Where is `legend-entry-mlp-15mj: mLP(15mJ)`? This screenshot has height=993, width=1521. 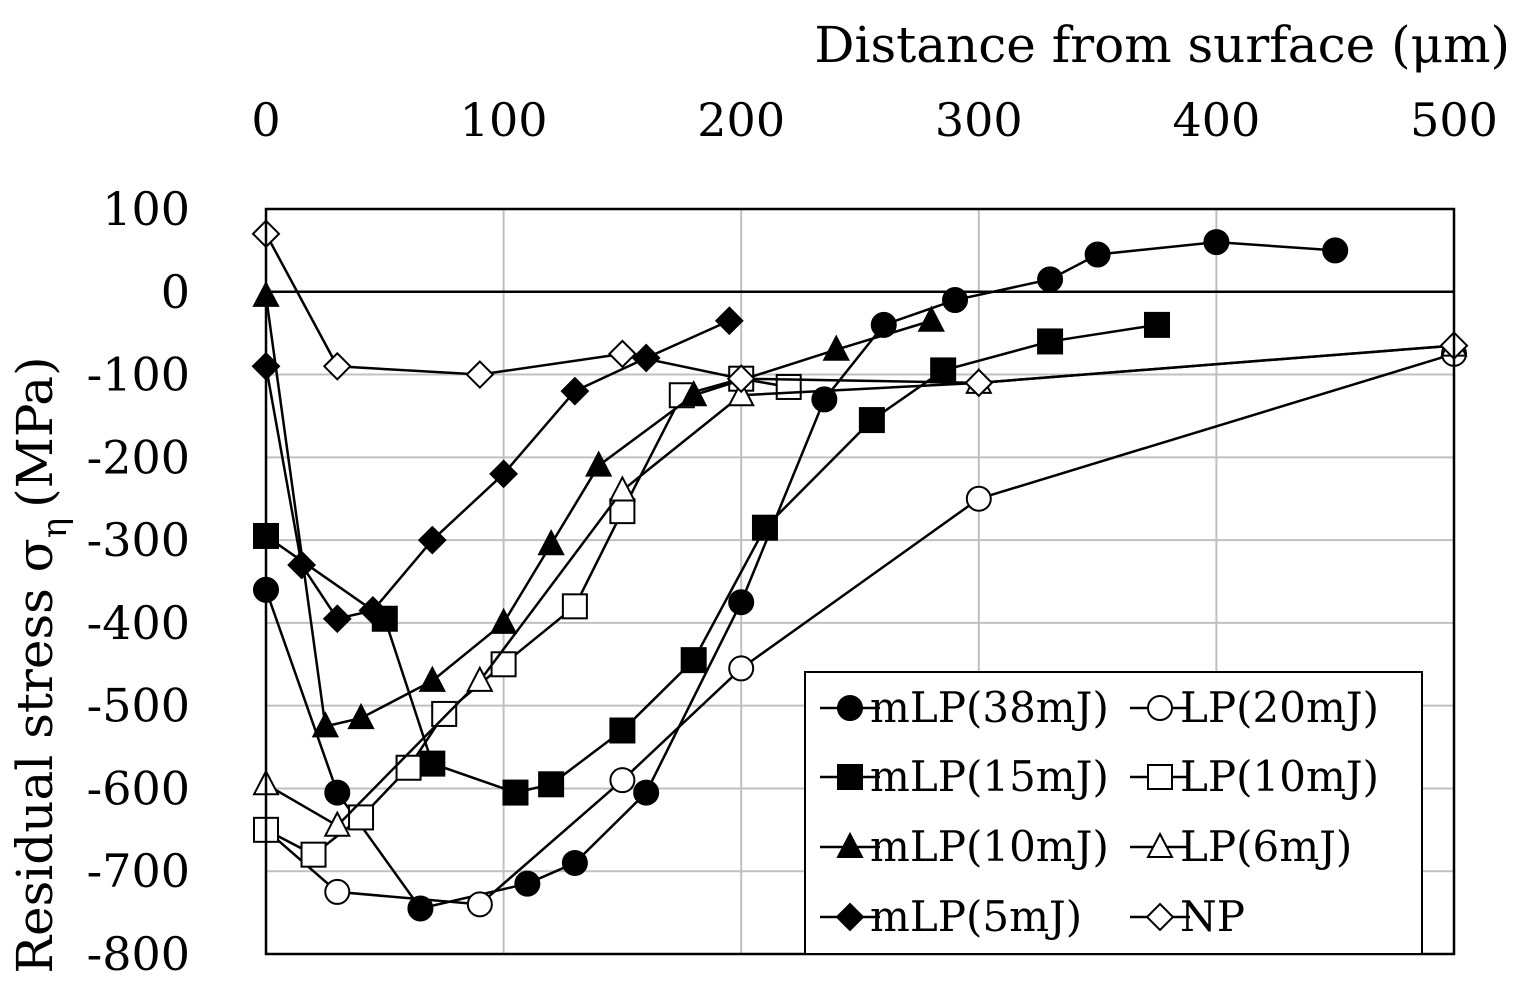
legend-entry-mlp-15mj: mLP(15mJ) is located at coordinates (964, 776).